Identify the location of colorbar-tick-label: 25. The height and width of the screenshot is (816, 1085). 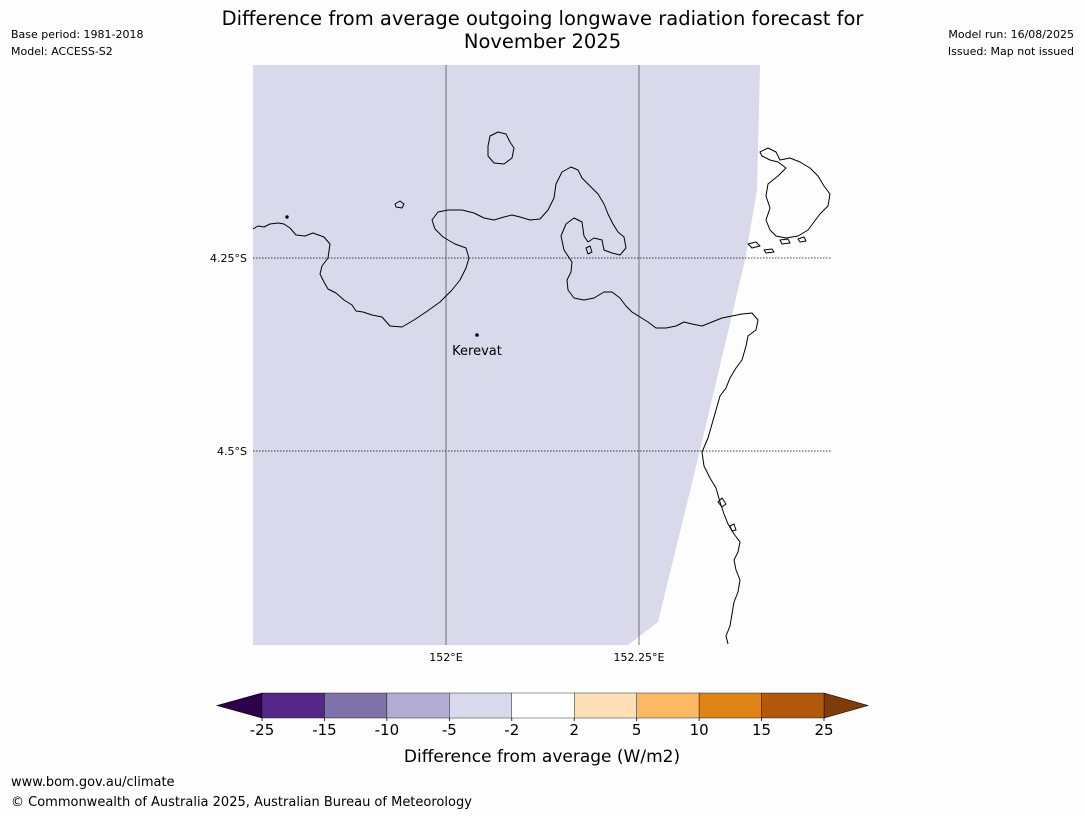
(823, 730).